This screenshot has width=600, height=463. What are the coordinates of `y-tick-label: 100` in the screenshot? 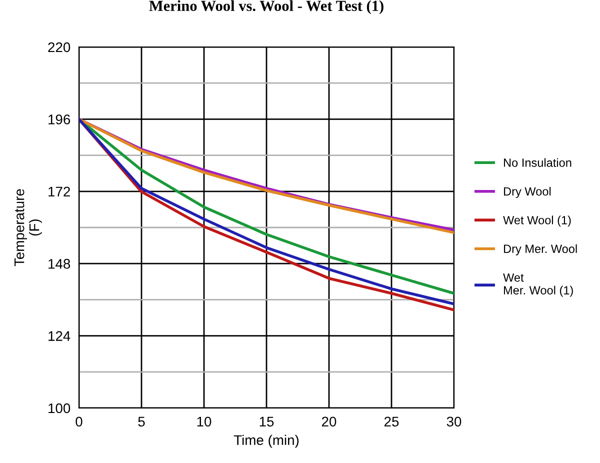 It's located at (59, 408).